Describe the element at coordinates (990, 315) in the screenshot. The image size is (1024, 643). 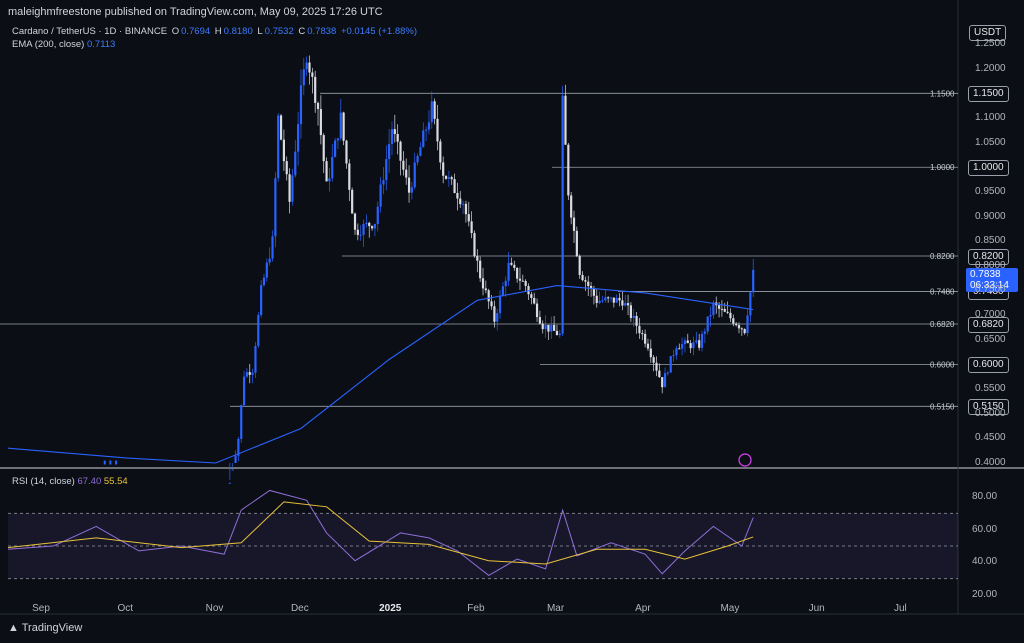
I see `price-tick: 0.7000` at that location.